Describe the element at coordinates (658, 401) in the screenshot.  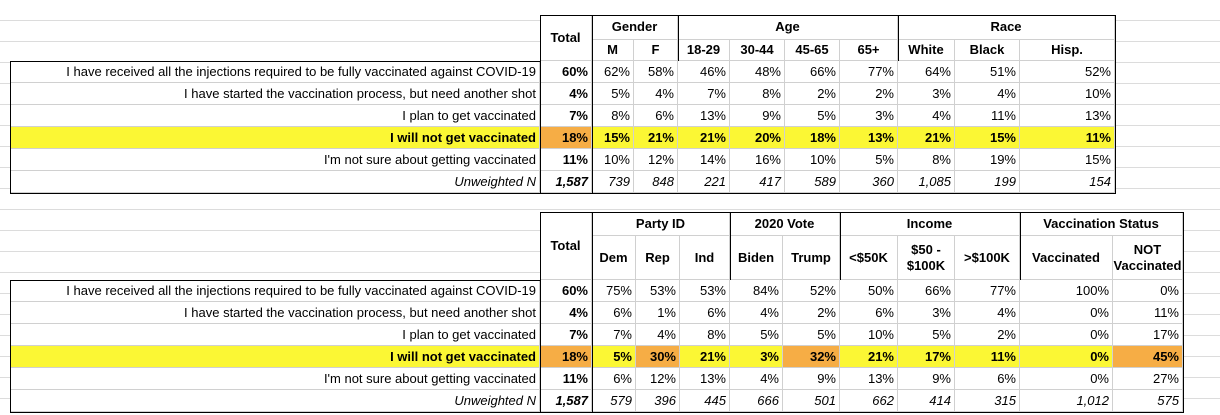
I see `value-cell: 396` at that location.